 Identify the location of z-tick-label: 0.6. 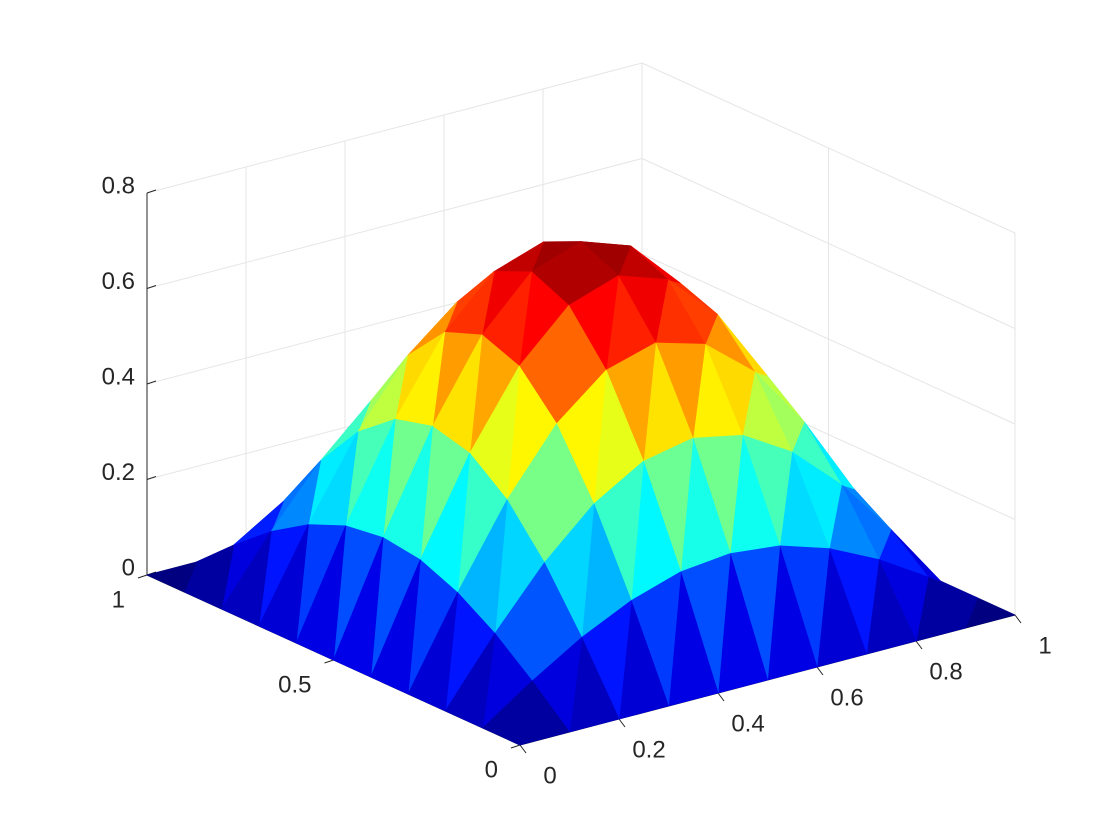
(118, 281).